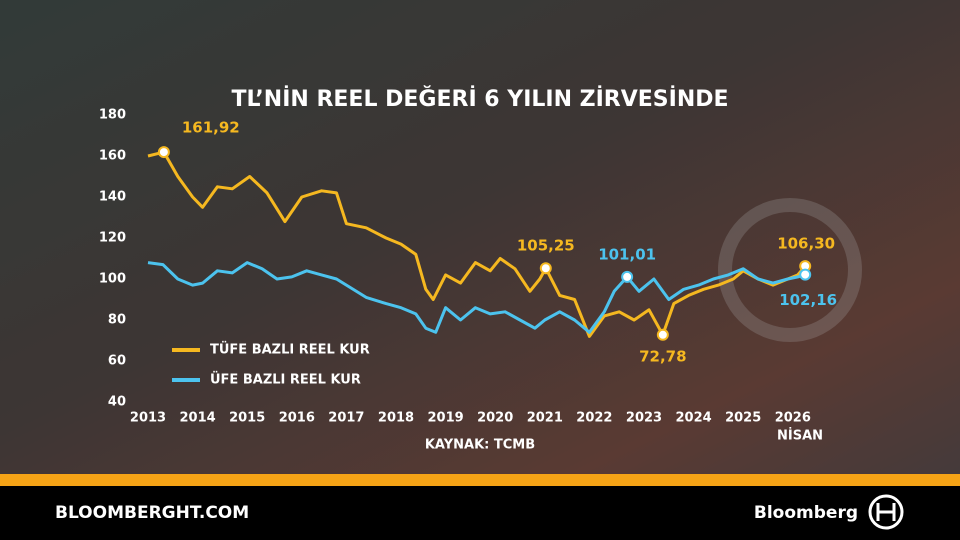 This screenshot has width=960, height=540. Describe the element at coordinates (806, 513) in the screenshot. I see `footer-brand: Bloomberg` at that location.